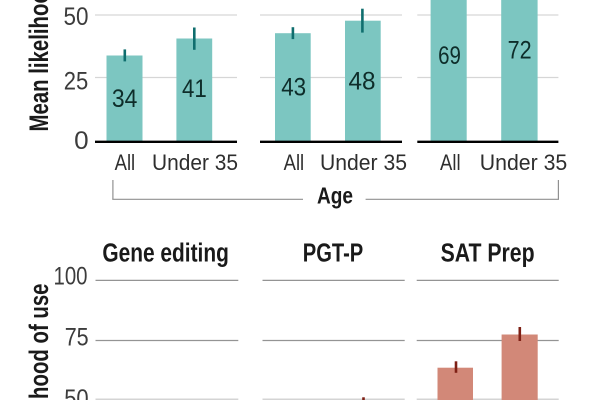 The width and height of the screenshot is (600, 400). What do you see at coordinates (77, 338) in the screenshot?
I see `svg-text: 75` at bounding box center [77, 338].